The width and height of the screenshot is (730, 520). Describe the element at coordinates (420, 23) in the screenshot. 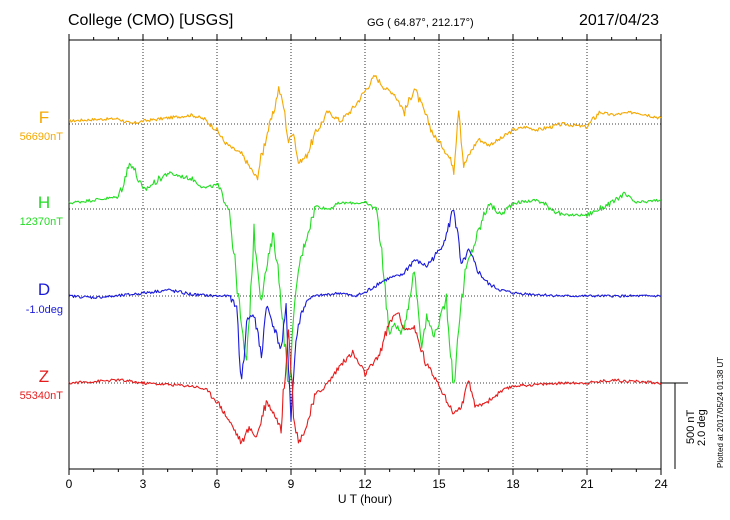

I see `station-coordinates: GG ( 64.87°, 212.17°)` at that location.